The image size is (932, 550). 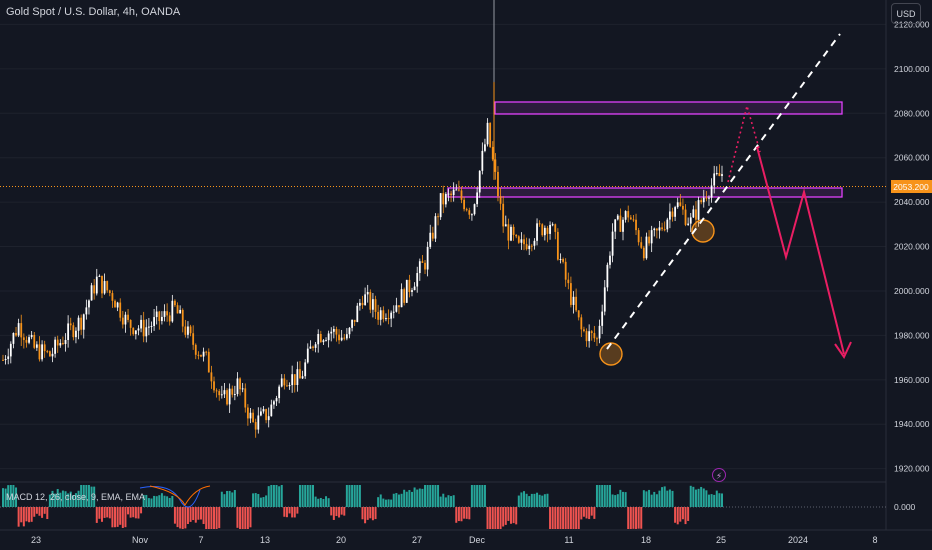 What do you see at coordinates (800, 250) in the screenshot?
I see `projection-path` at bounding box center [800, 250].